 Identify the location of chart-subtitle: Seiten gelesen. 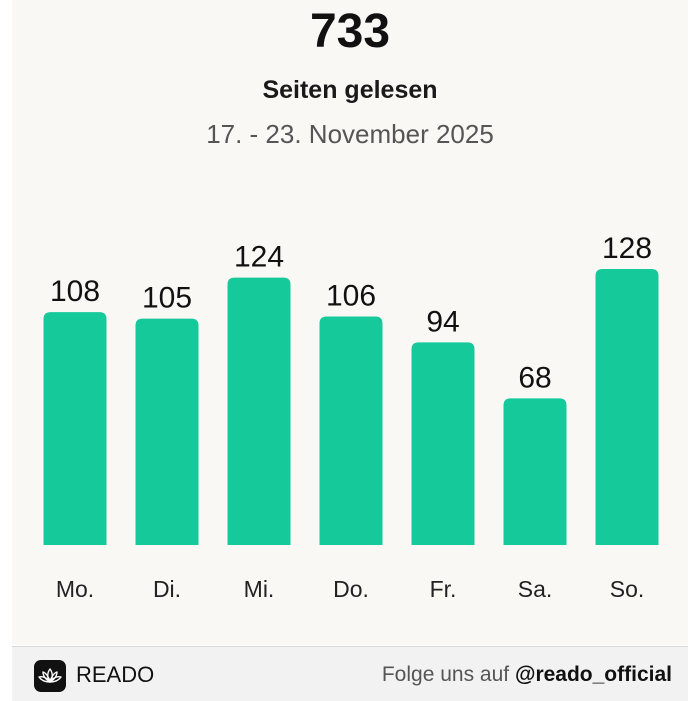
(350, 90).